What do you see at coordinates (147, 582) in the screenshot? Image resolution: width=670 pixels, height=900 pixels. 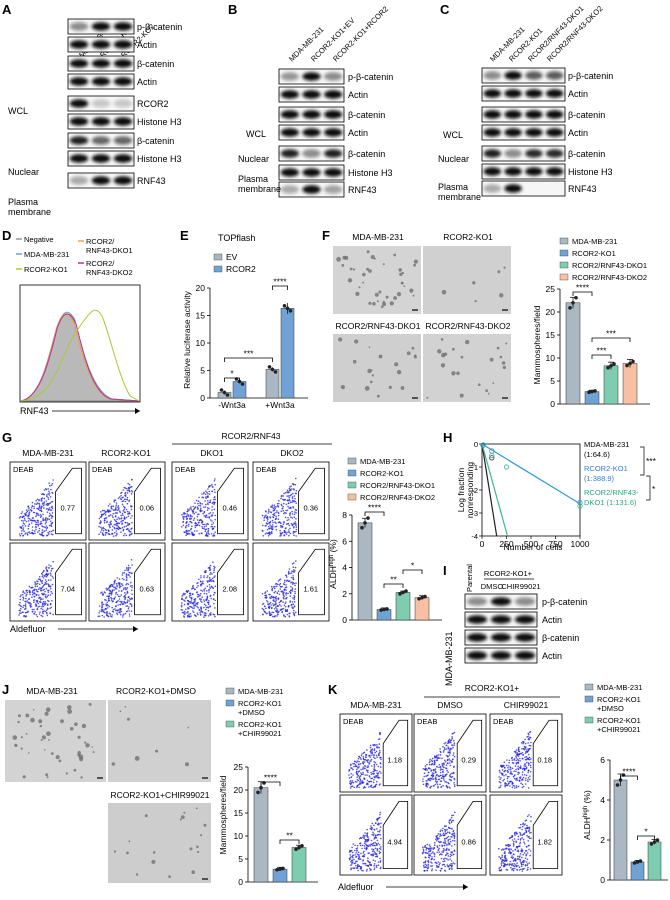 I see `g-flow-gate` at bounding box center [147, 582].